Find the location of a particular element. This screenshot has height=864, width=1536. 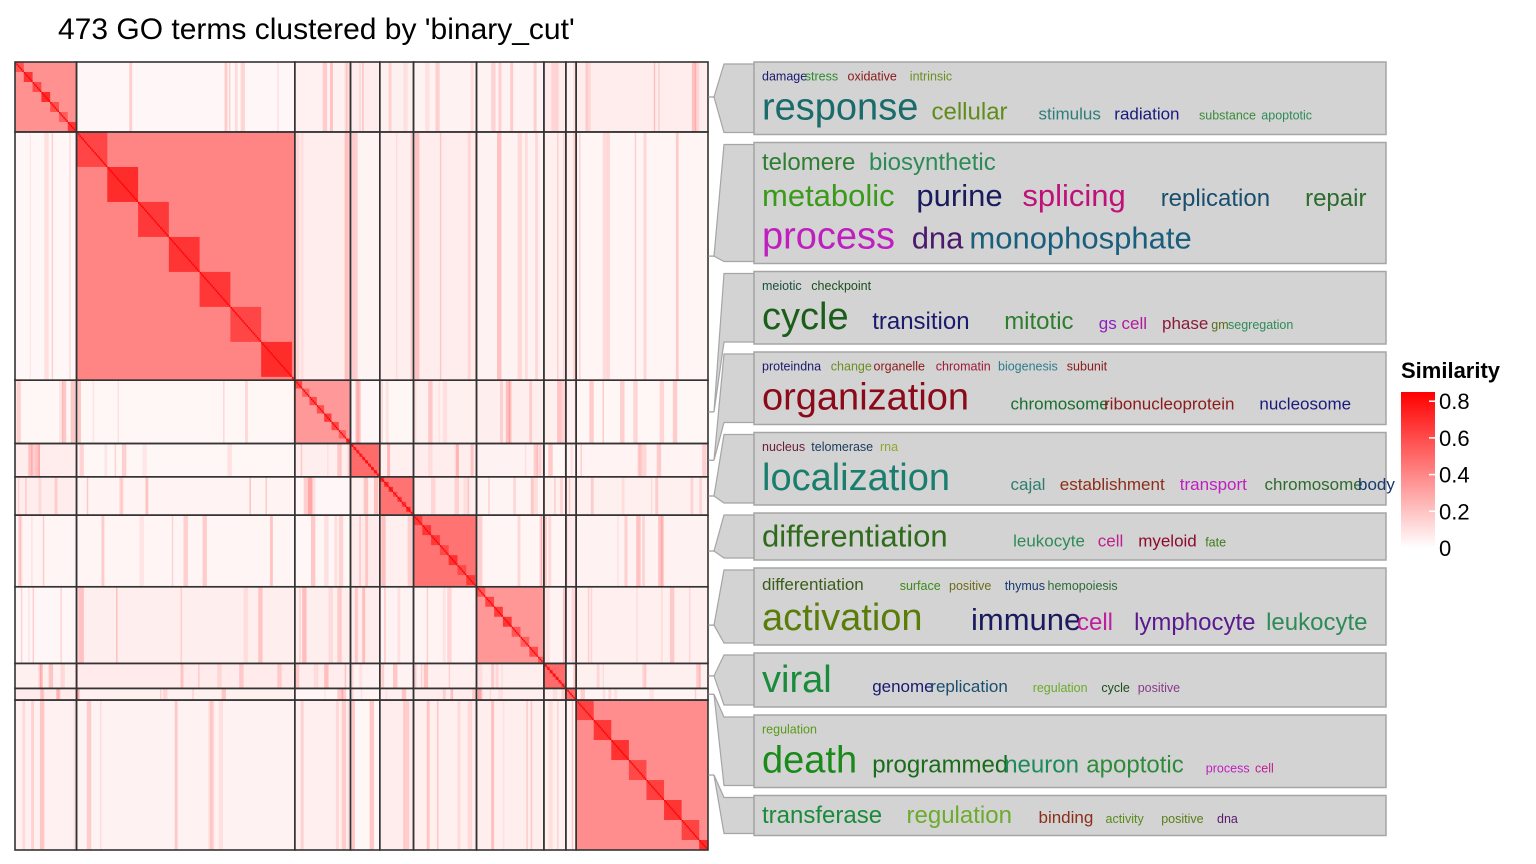

word-cloud-word: monophosphate is located at coordinates (1080, 238).